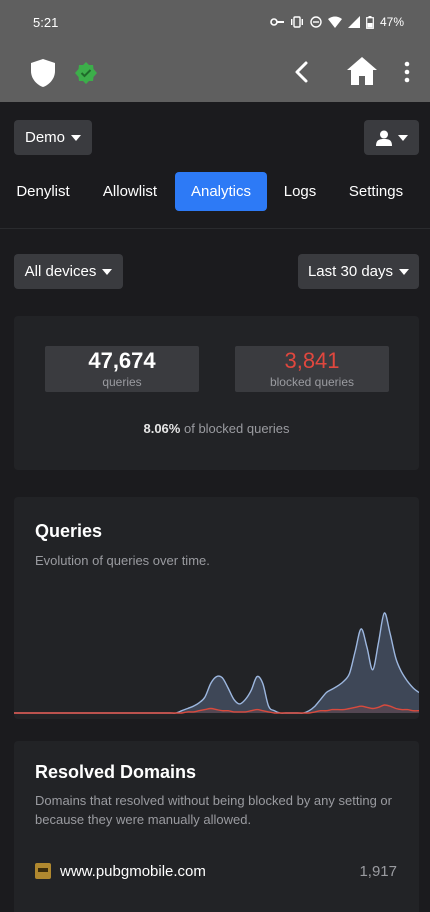  What do you see at coordinates (376, 191) in the screenshot?
I see `tab-settings: Settings` at bounding box center [376, 191].